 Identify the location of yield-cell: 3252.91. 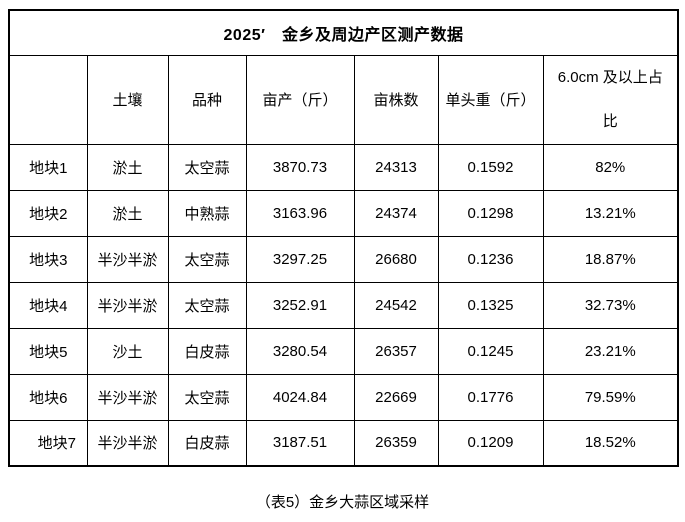
(300, 305).